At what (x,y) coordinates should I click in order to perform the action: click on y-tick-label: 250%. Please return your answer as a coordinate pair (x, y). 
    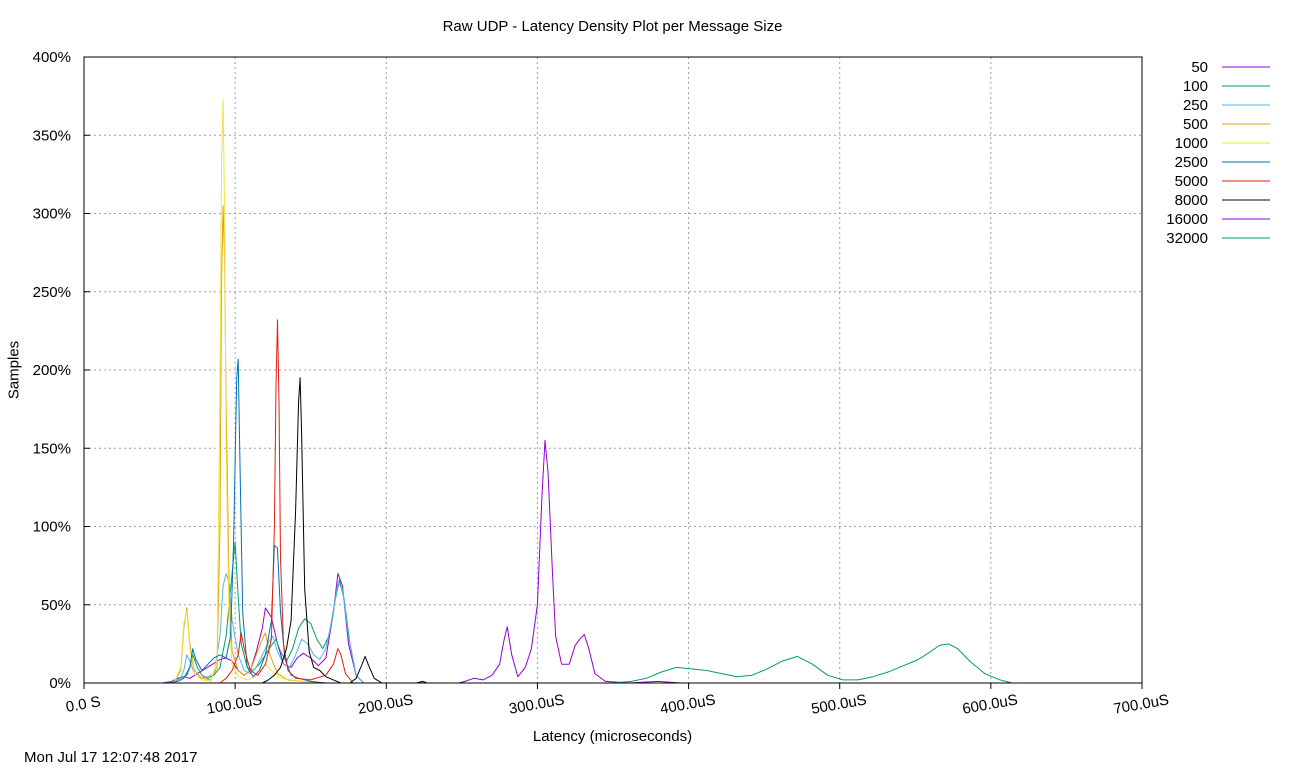
    Looking at the image, I should click on (52, 292).